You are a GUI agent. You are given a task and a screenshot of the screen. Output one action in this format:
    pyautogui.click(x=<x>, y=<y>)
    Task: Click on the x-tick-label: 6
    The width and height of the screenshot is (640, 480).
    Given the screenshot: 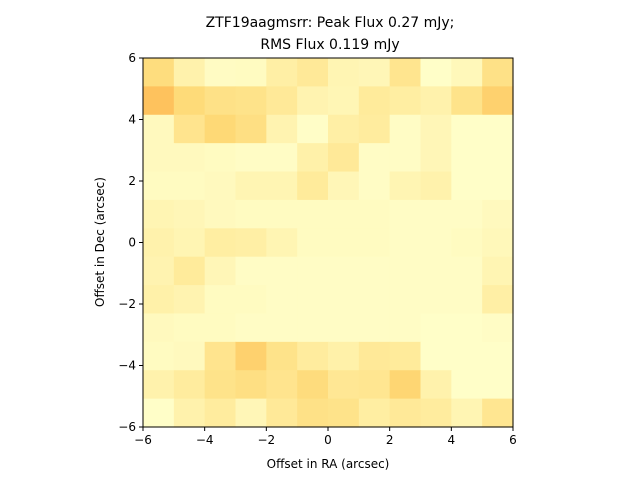 What is the action you would take?
    pyautogui.click(x=513, y=440)
    